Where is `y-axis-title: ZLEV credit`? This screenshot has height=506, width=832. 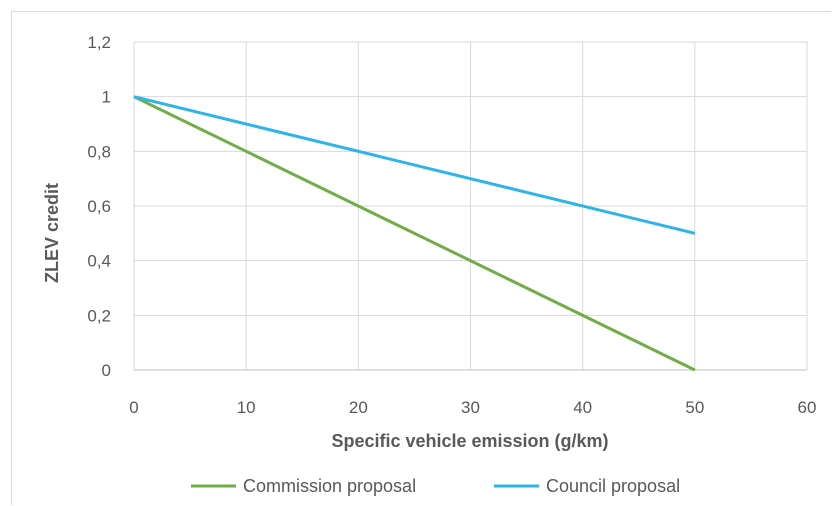 y-axis-title: ZLEV credit is located at coordinates (52, 233).